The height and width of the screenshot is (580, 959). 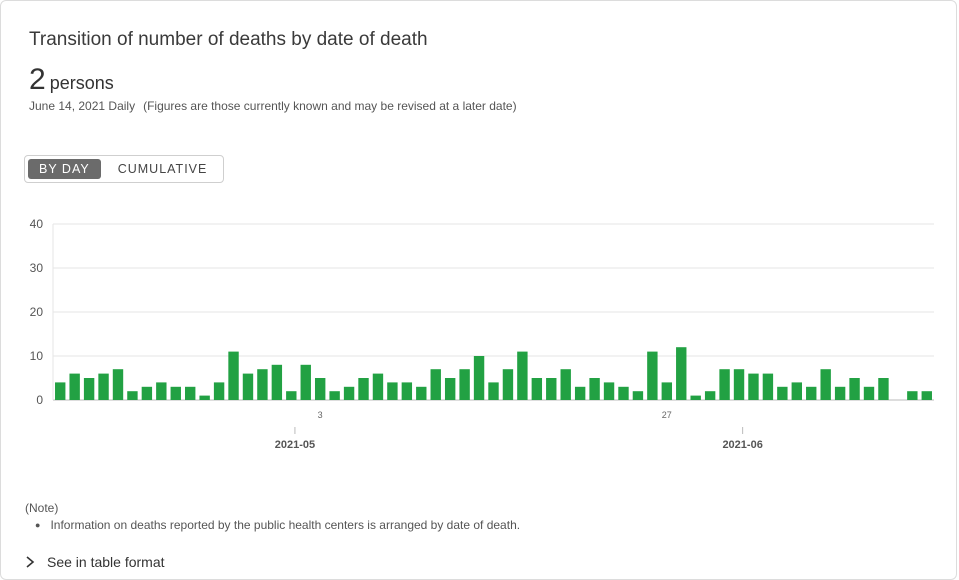 What do you see at coordinates (37, 312) in the screenshot?
I see `y-tick-label: 20` at bounding box center [37, 312].